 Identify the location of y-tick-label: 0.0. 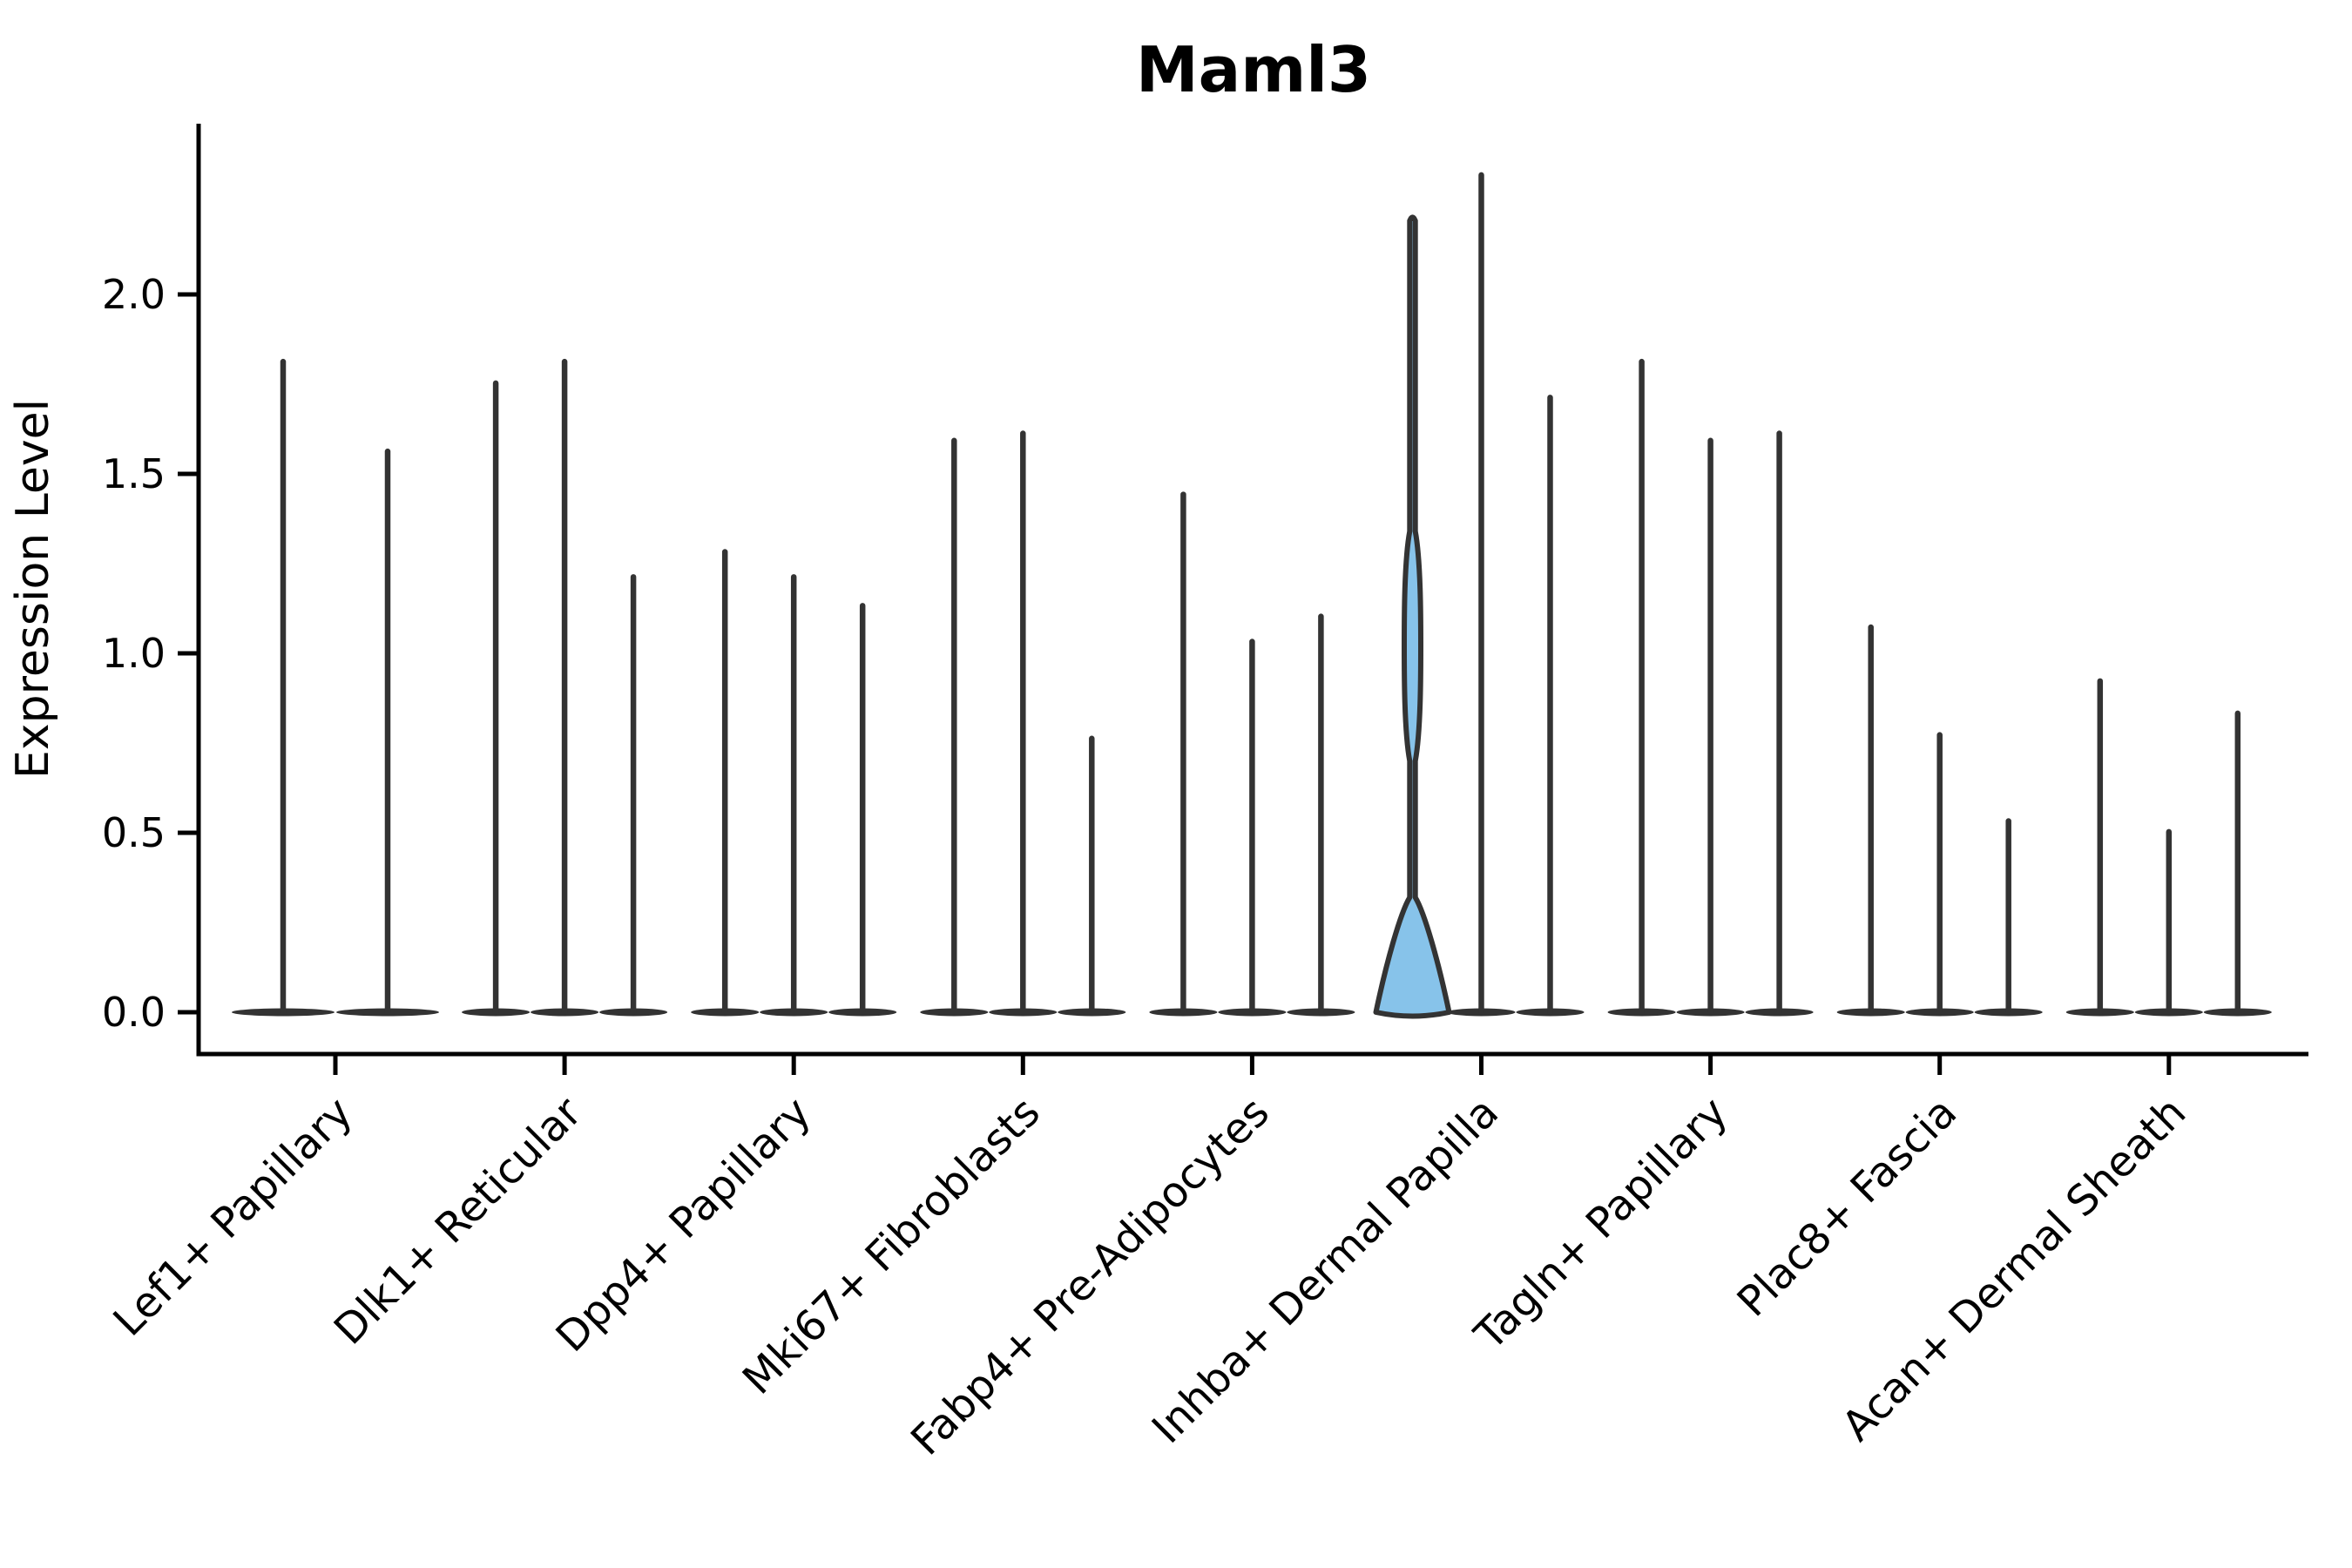
(134, 1013).